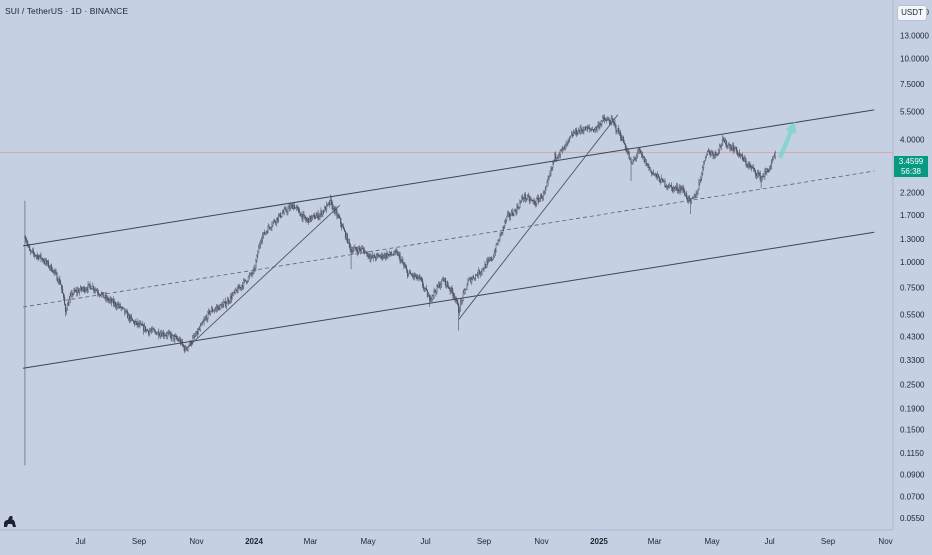  Describe the element at coordinates (912, 275) in the screenshot. I see `price-axis-panel` at that location.